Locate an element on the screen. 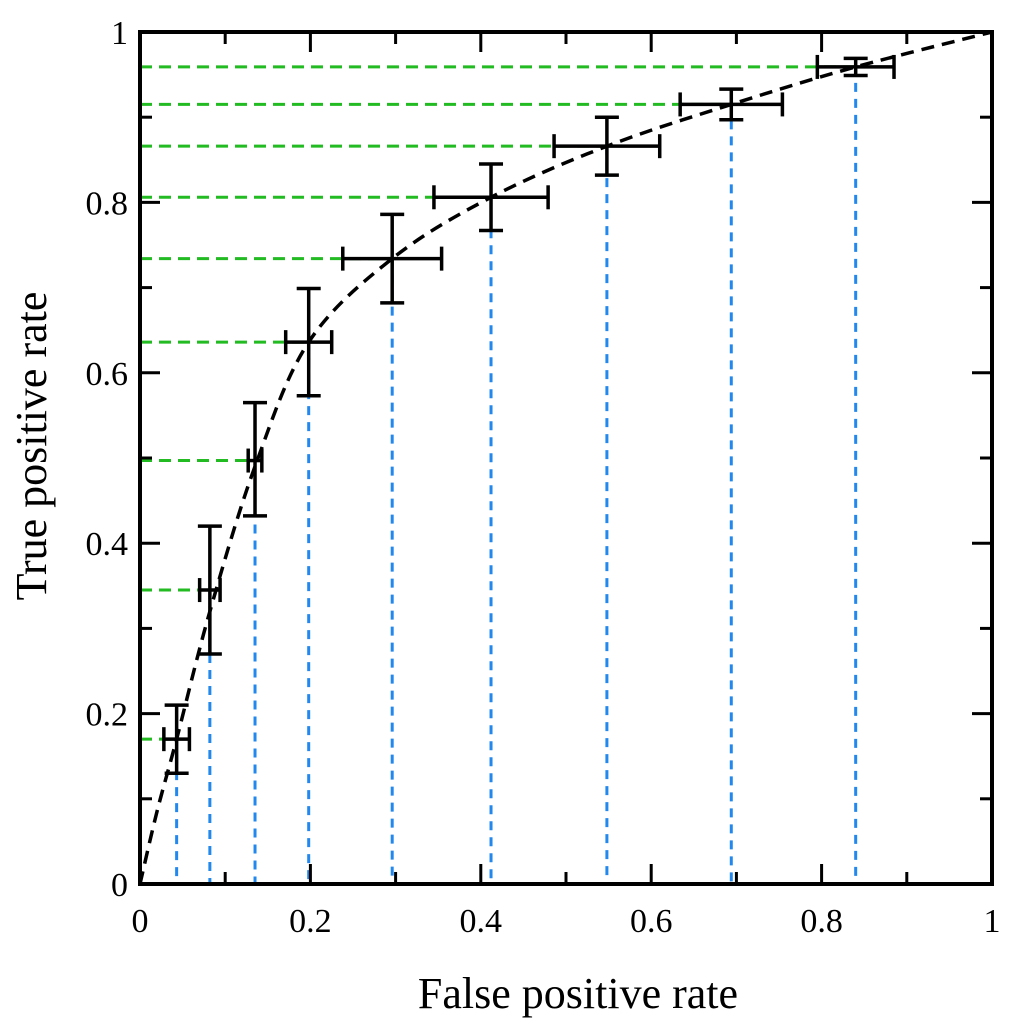  x-tick-label-0: 0 is located at coordinates (140, 921).